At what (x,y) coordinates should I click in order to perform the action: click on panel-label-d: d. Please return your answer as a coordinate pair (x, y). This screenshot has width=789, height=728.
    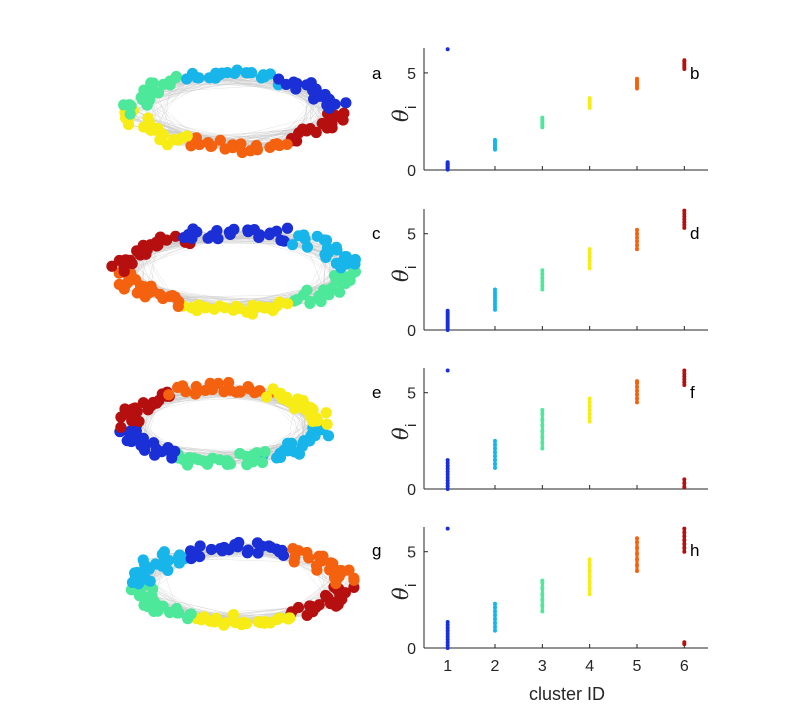
    Looking at the image, I should click on (694, 233).